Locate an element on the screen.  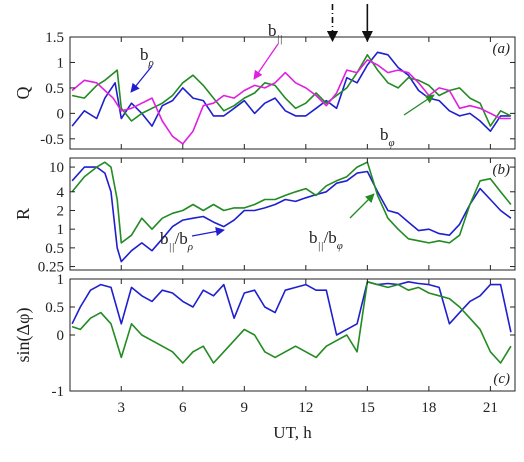
annotation-b-phi: bφ is located at coordinates (387, 137).